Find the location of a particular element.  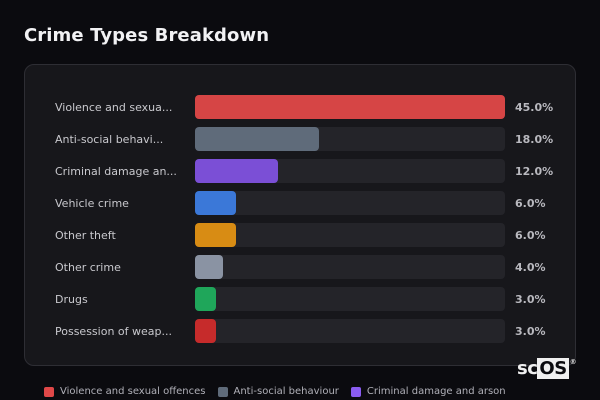

bar-value: 45.0% is located at coordinates (534, 107).